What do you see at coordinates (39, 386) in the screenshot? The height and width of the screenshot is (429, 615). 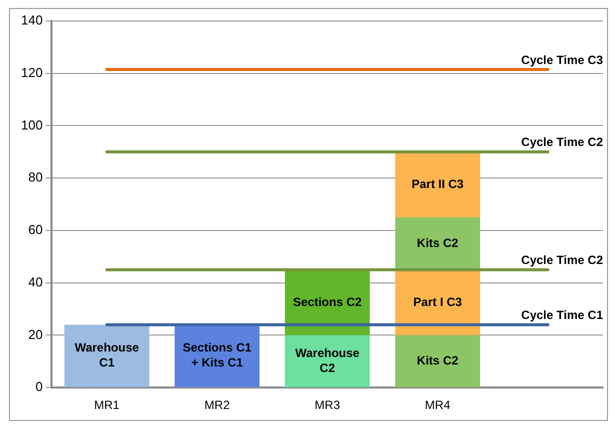 I see `y-tick-label: 0` at bounding box center [39, 386].